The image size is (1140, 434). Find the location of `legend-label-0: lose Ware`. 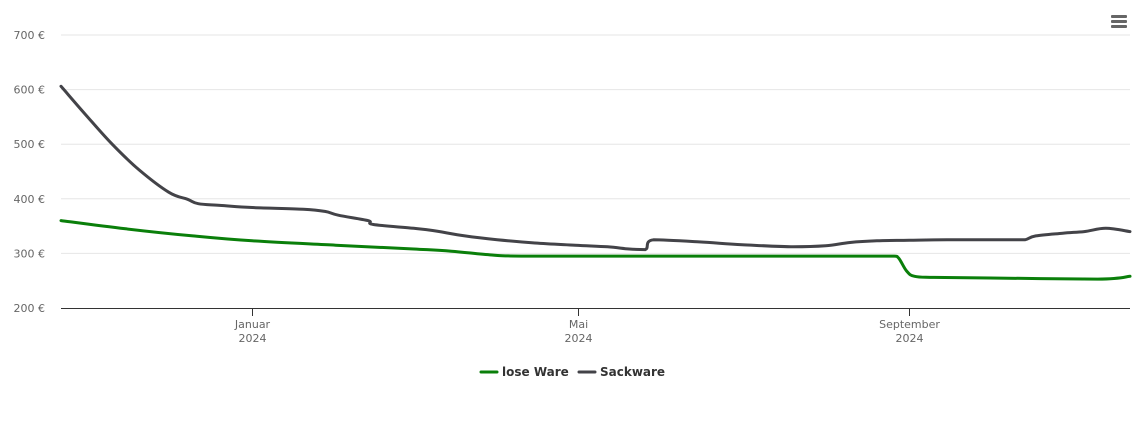

legend-label-0: lose Ware is located at coordinates (535, 372).